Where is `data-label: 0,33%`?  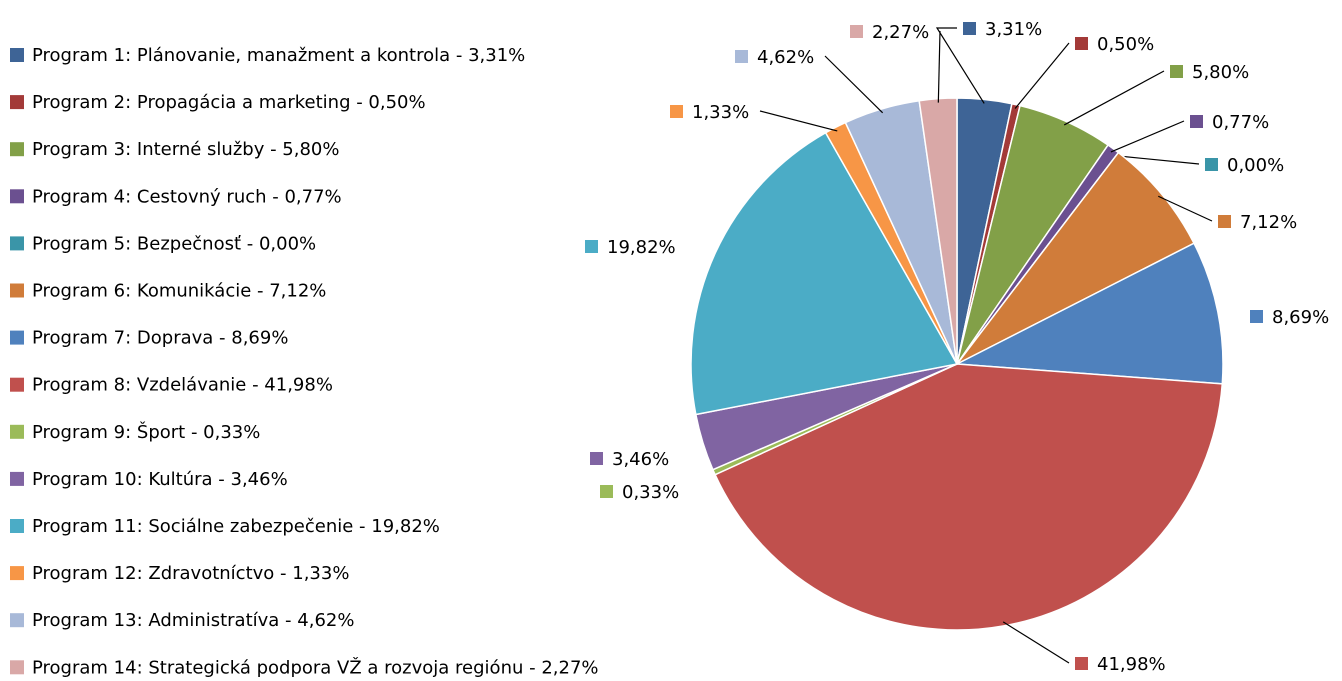
data-label: 0,33% is located at coordinates (650, 492).